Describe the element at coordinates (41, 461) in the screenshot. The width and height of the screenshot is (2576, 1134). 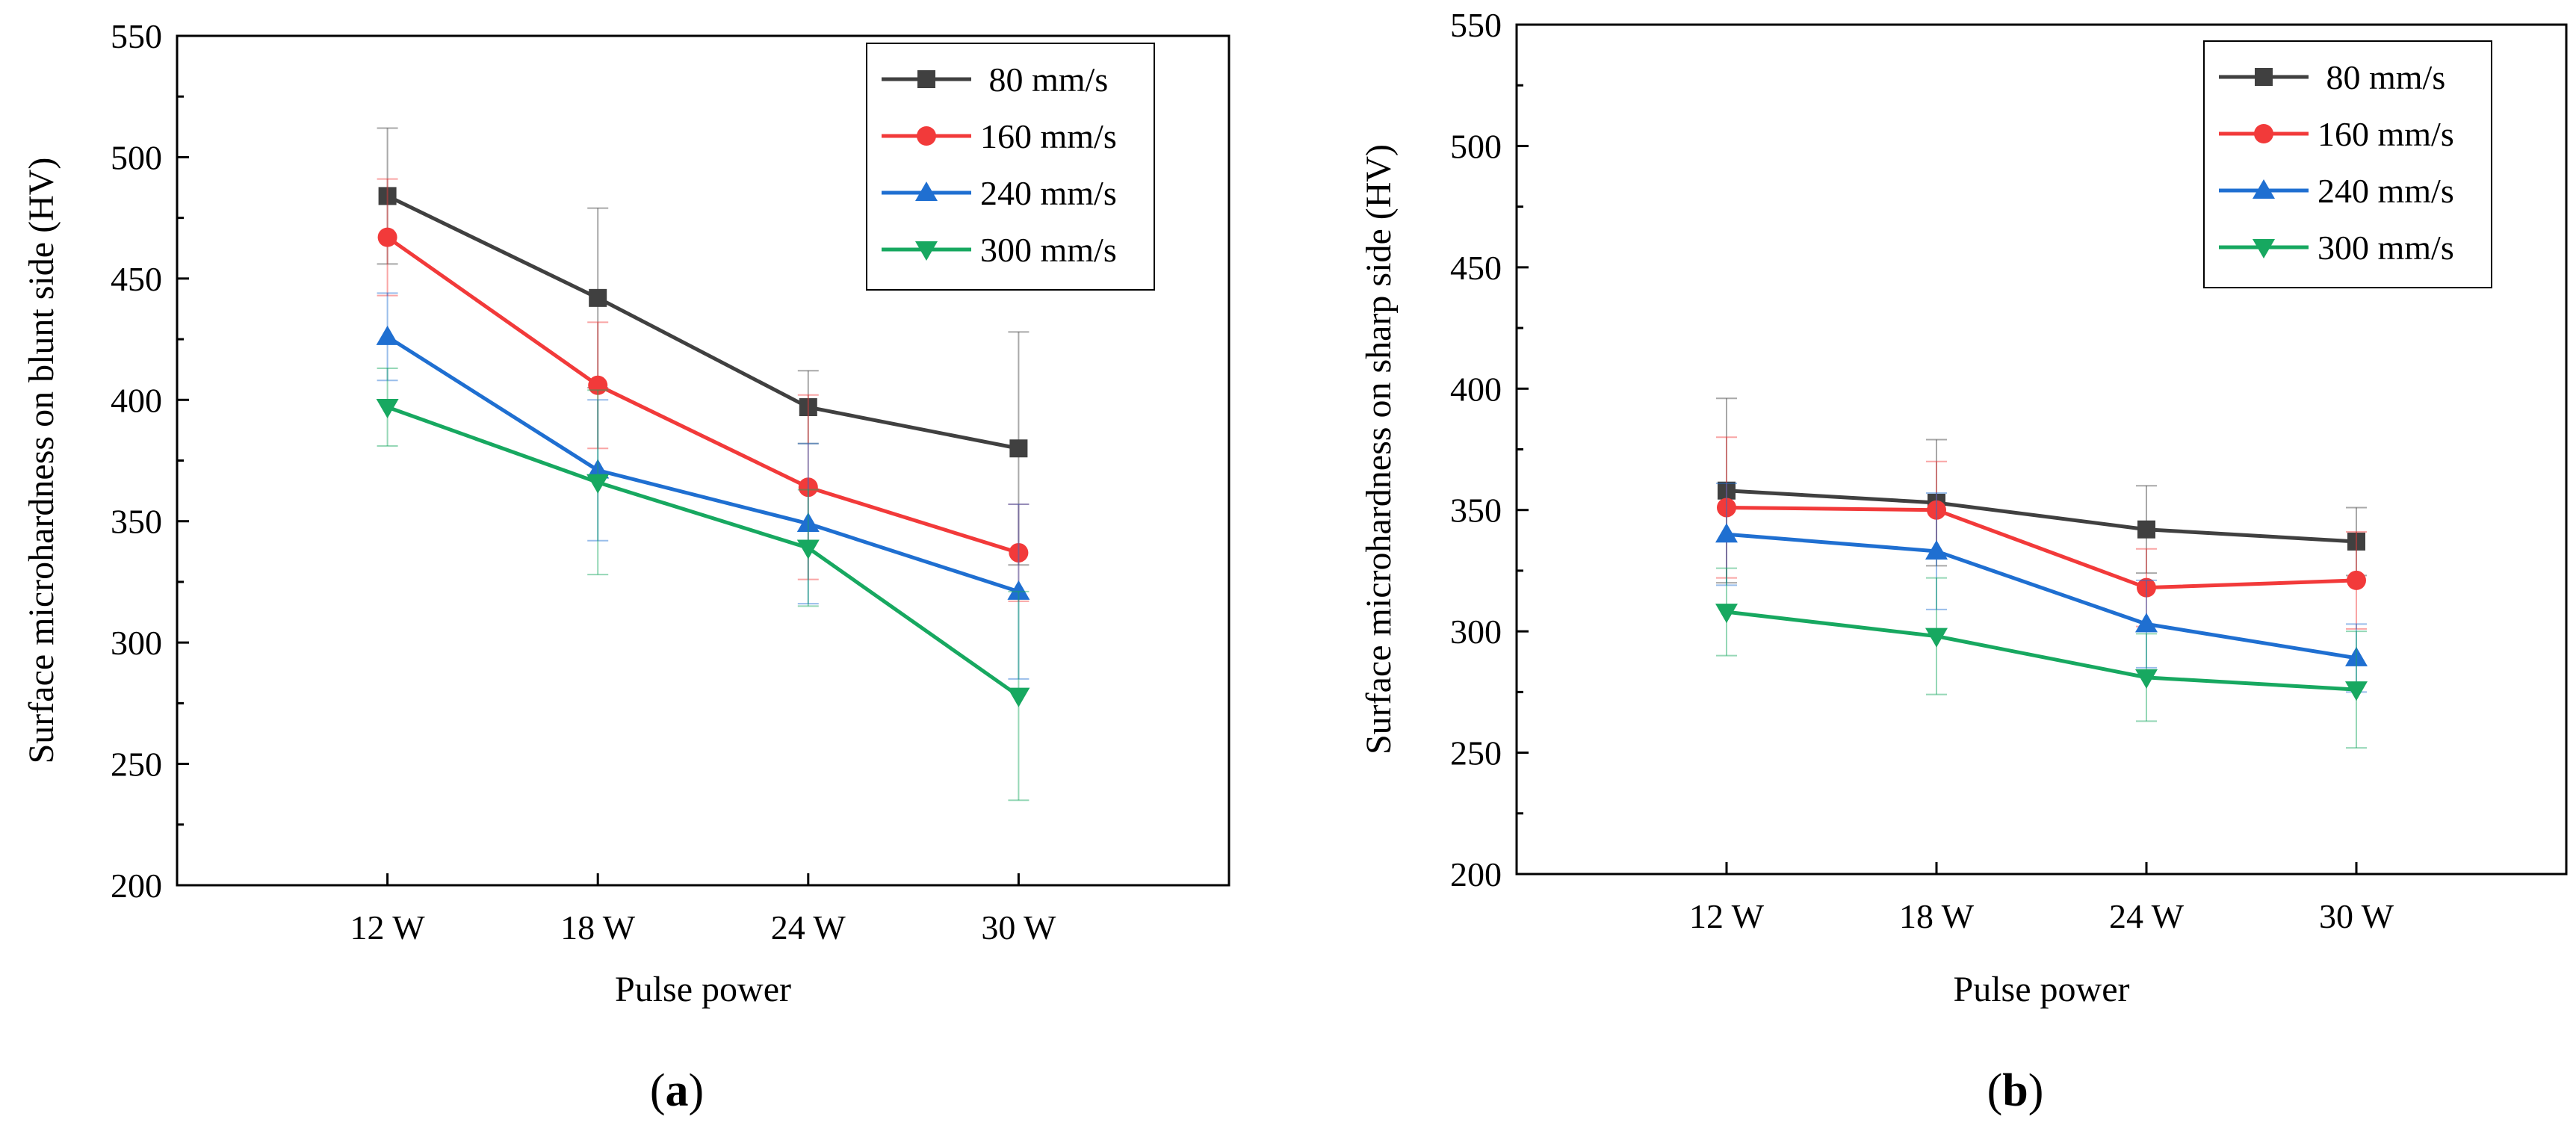
I see `y-axis-title: Surface microhardness on blunt side (HV)` at that location.